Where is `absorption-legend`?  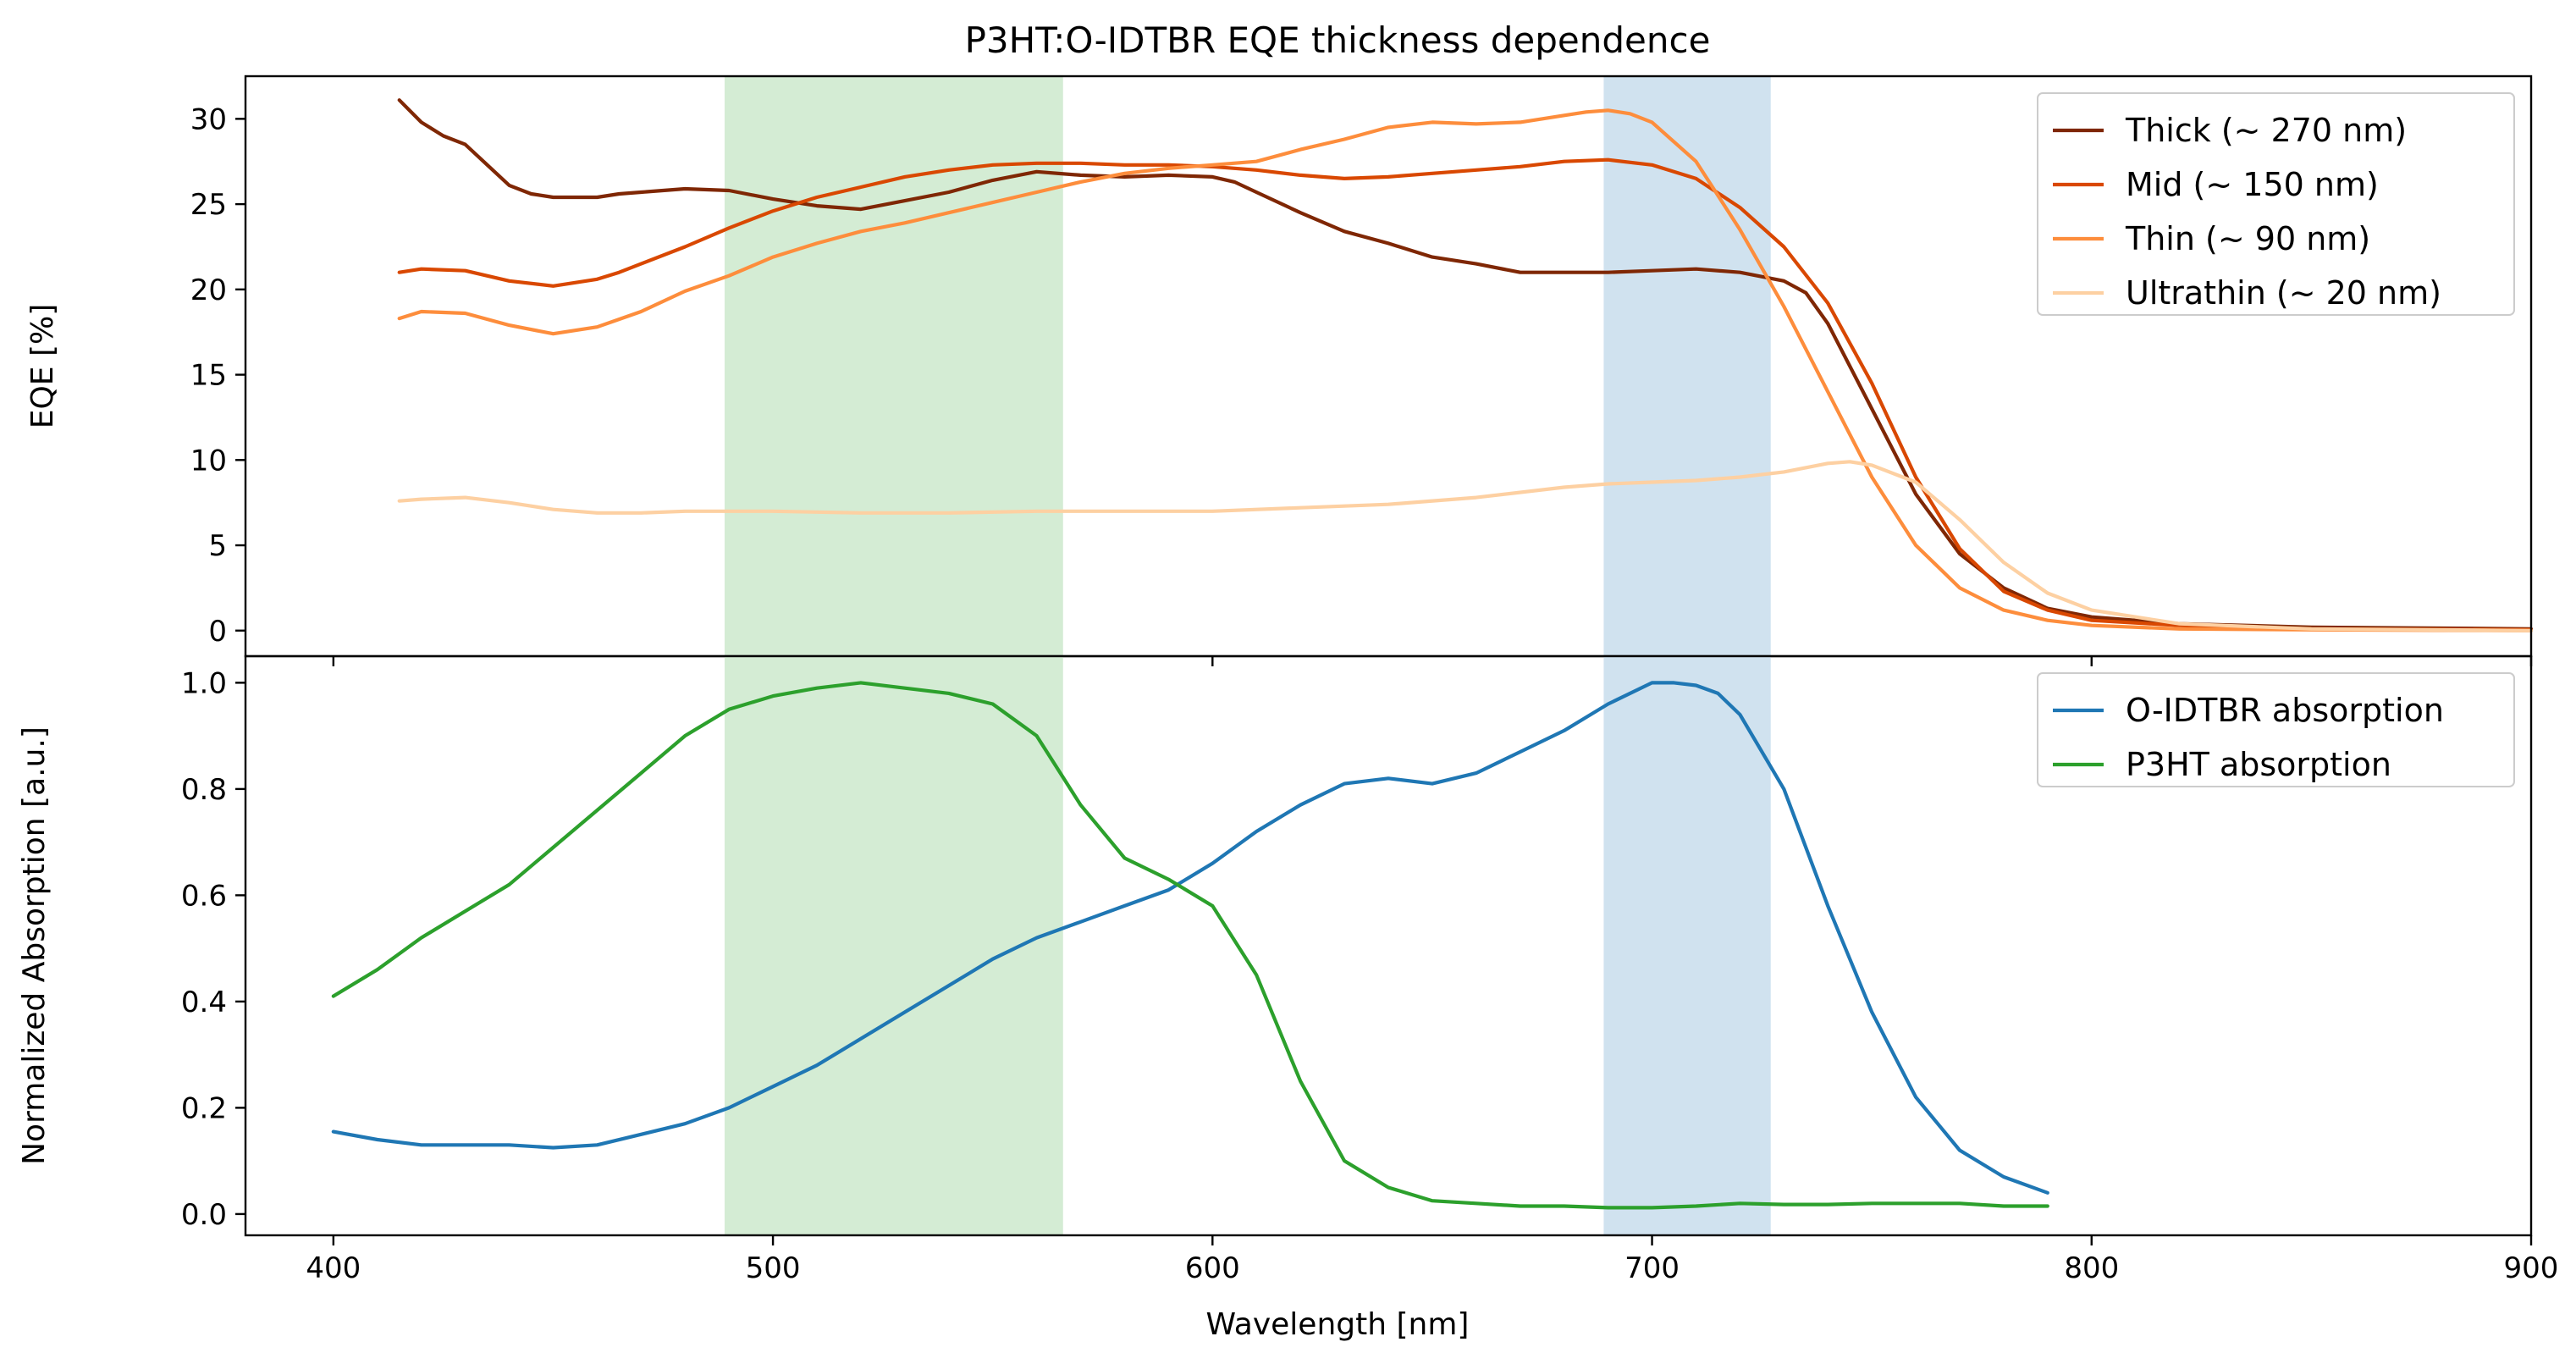 absorption-legend is located at coordinates (2276, 729).